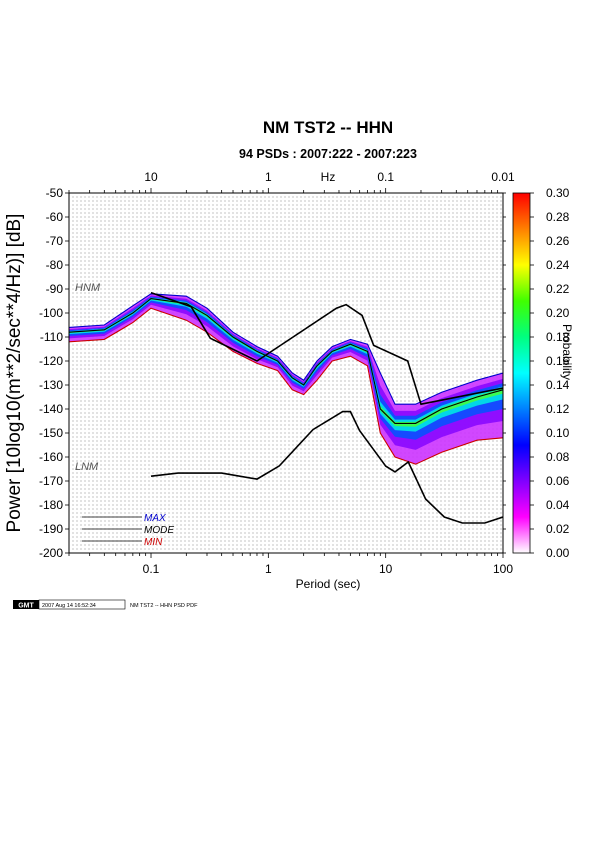  I want to click on x-tick-label: 10, so click(386, 569).